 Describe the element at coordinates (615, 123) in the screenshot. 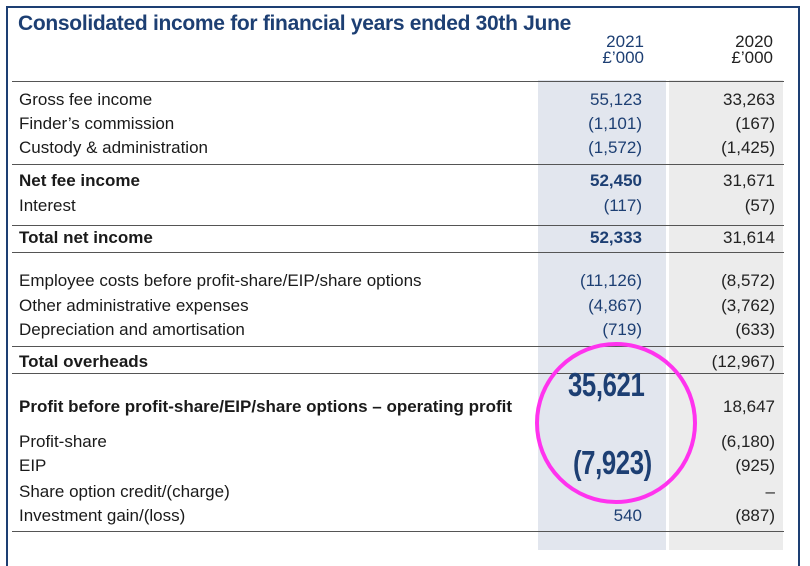

I see `value-2021: (1,101)` at that location.